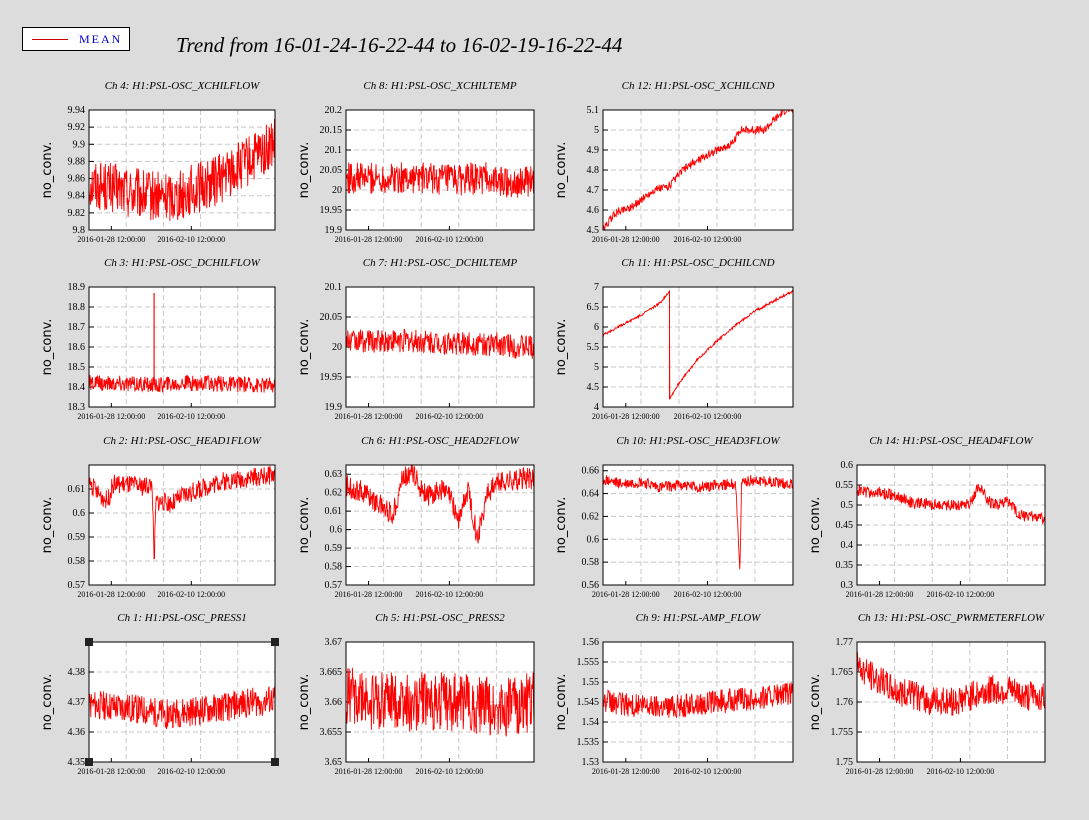 The height and width of the screenshot is (820, 1089). Describe the element at coordinates (698, 86) in the screenshot. I see `chart-title: Ch 12: H1:PSL-OSC_XCHILCND` at that location.